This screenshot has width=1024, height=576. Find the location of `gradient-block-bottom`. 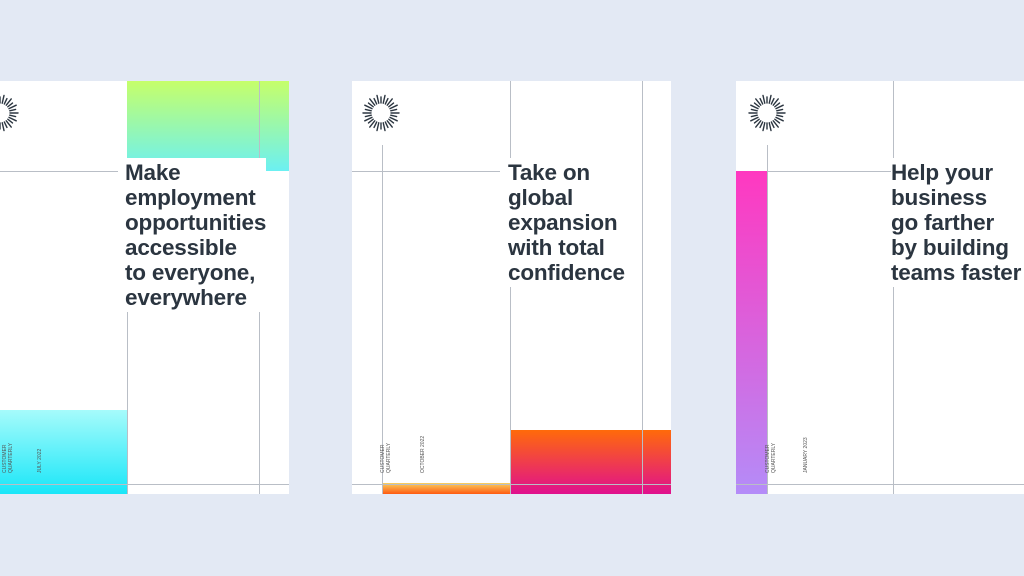

gradient-block-bottom is located at coordinates (63, 452).